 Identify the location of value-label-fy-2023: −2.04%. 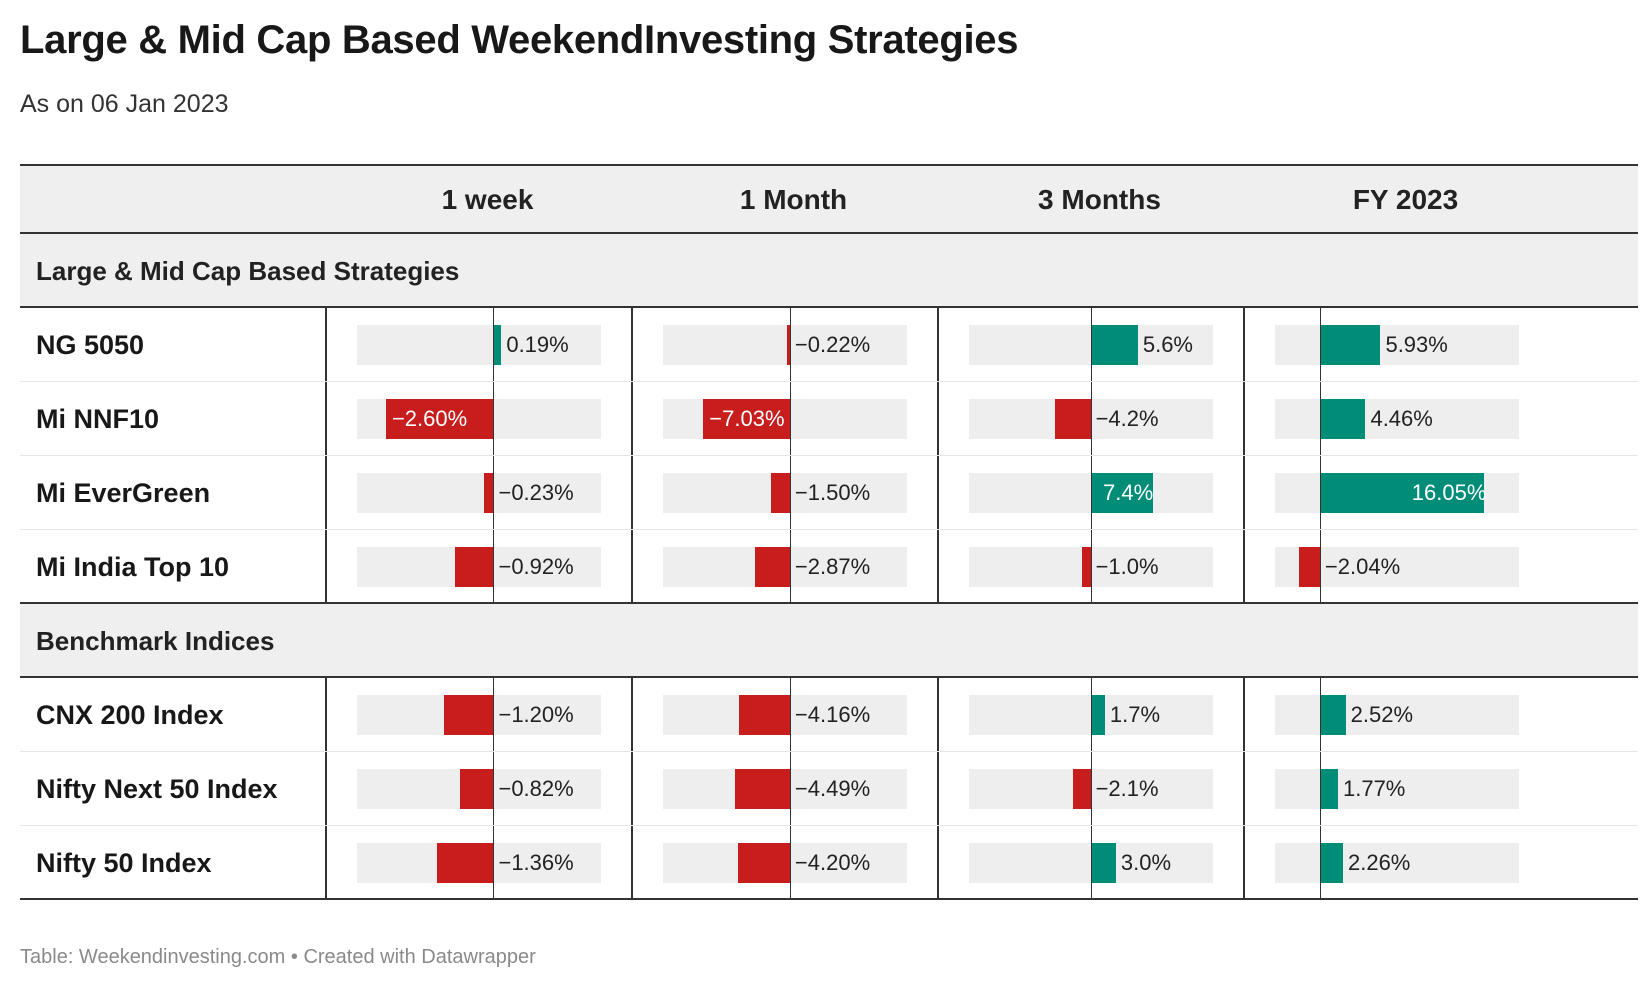
(1362, 566).